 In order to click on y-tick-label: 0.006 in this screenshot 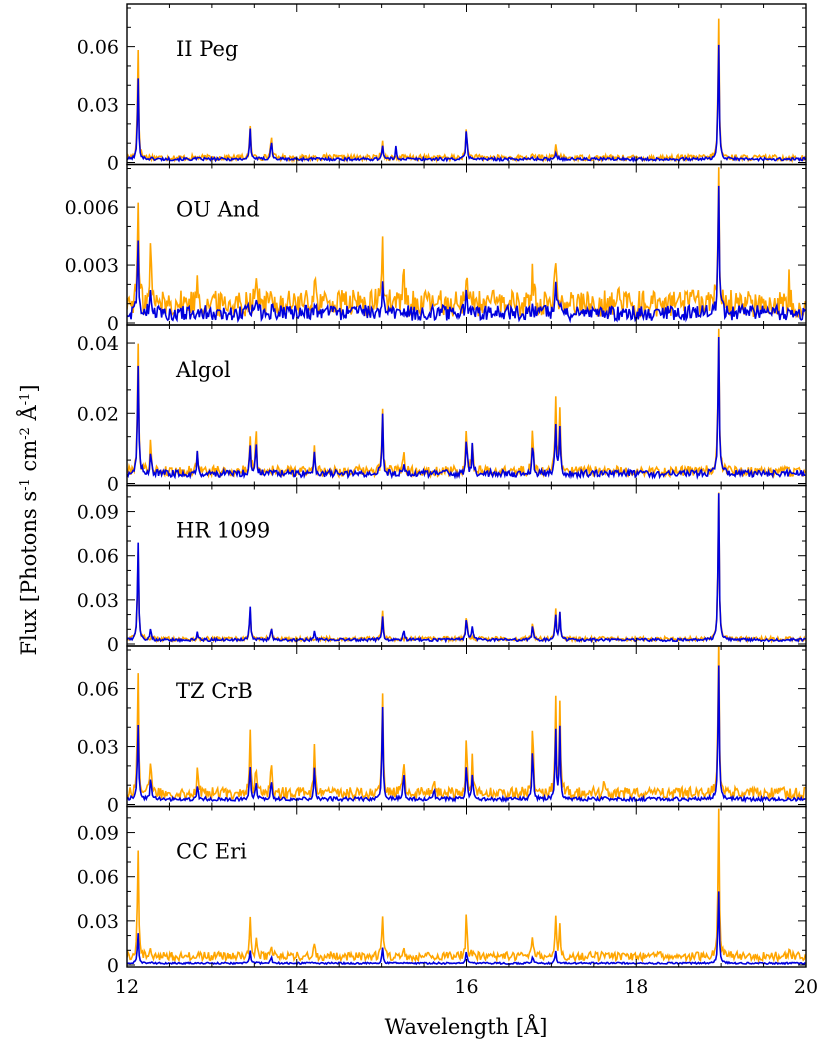, I will do `click(92, 208)`.